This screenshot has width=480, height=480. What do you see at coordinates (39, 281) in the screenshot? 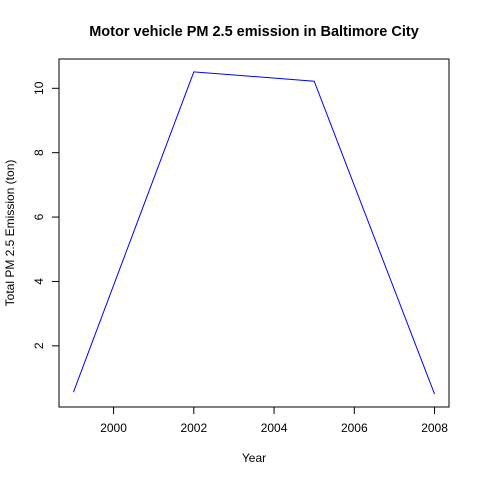
I see `y-tick-label: 4` at bounding box center [39, 281].